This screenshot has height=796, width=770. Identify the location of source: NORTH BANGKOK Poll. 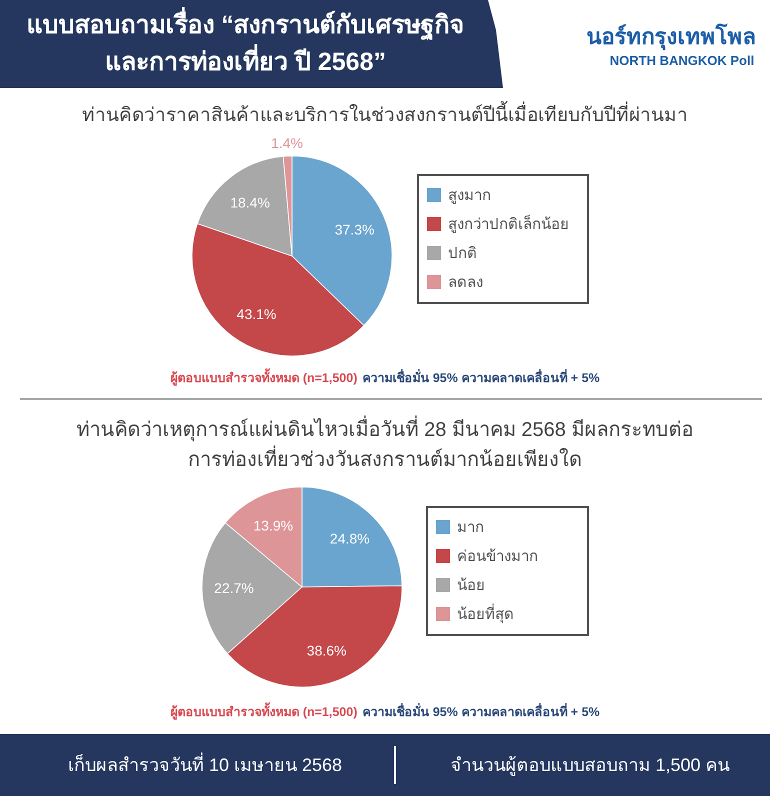
(682, 60).